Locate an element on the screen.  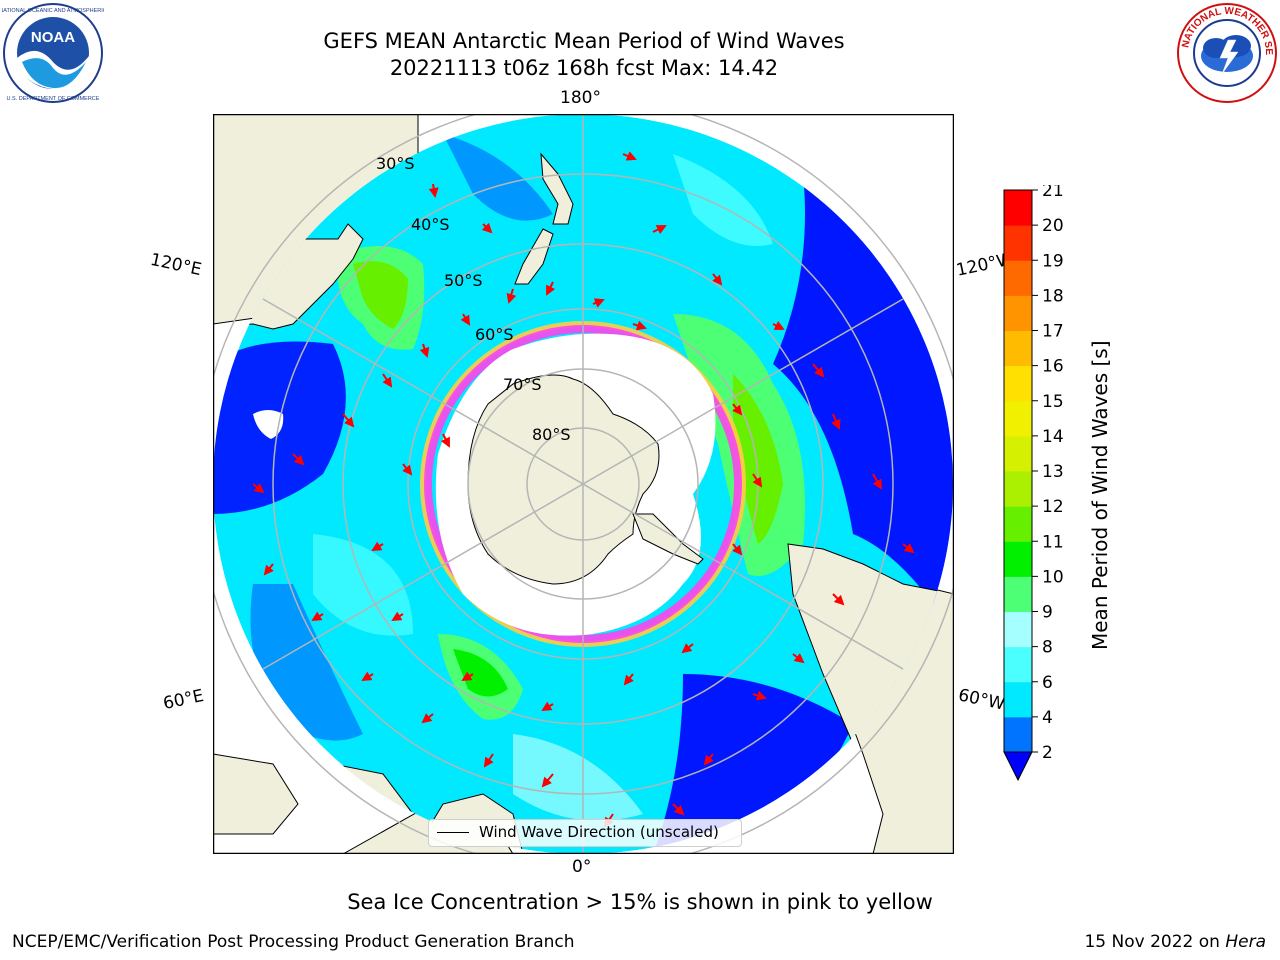
run-date: 15 Nov 2022 on Hera is located at coordinates (1175, 942).